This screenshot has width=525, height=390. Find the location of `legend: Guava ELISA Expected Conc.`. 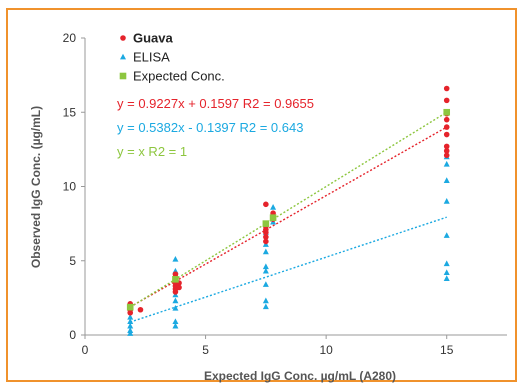

legend: Guava ELISA Expected Conc. is located at coordinates (172, 57).